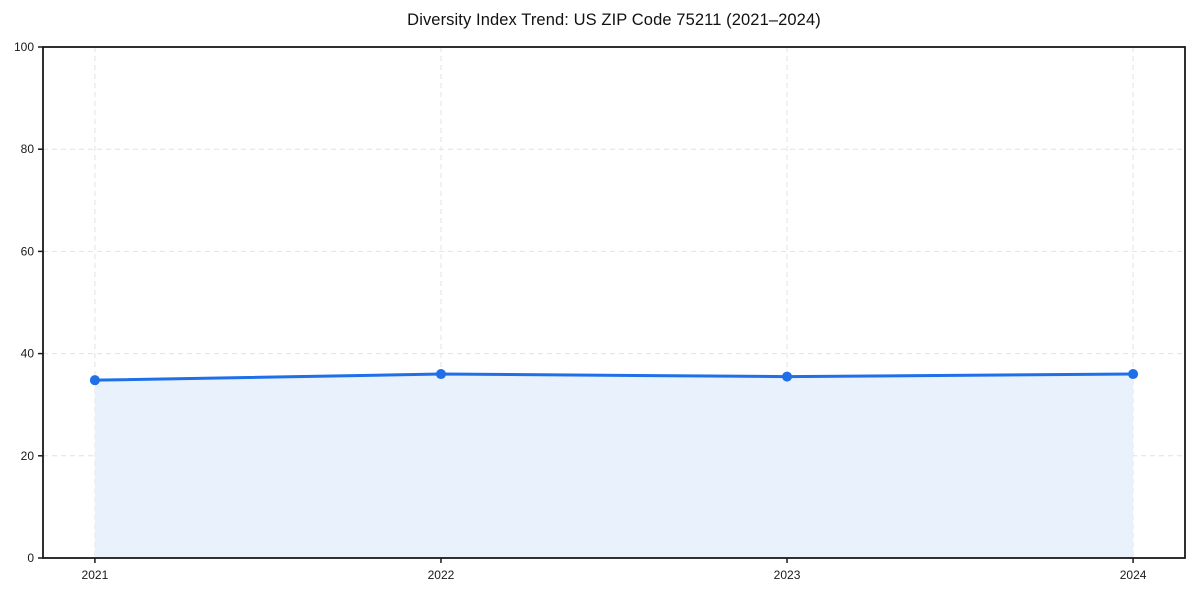  What do you see at coordinates (1133, 374) in the screenshot?
I see `data-point-2024` at bounding box center [1133, 374].